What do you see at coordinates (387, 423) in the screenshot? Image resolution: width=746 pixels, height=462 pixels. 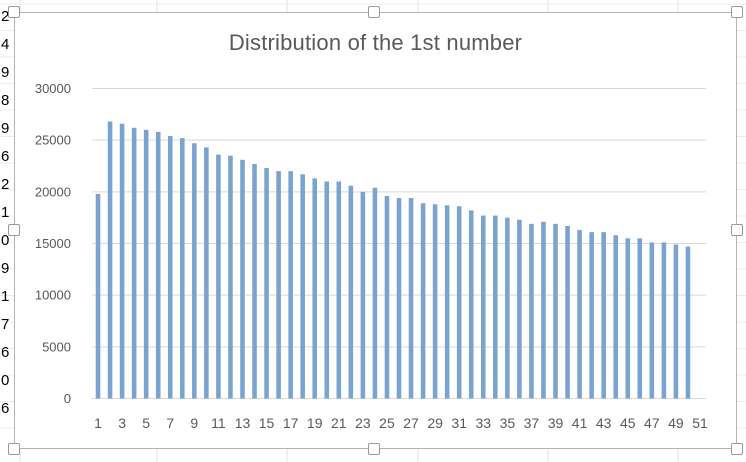 I see `x-tick-label: 25` at bounding box center [387, 423].